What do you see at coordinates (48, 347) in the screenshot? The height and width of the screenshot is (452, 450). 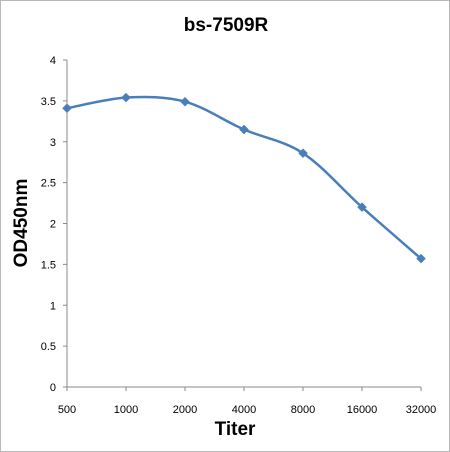 I see `y-tick-label: 0.5` at bounding box center [48, 347].